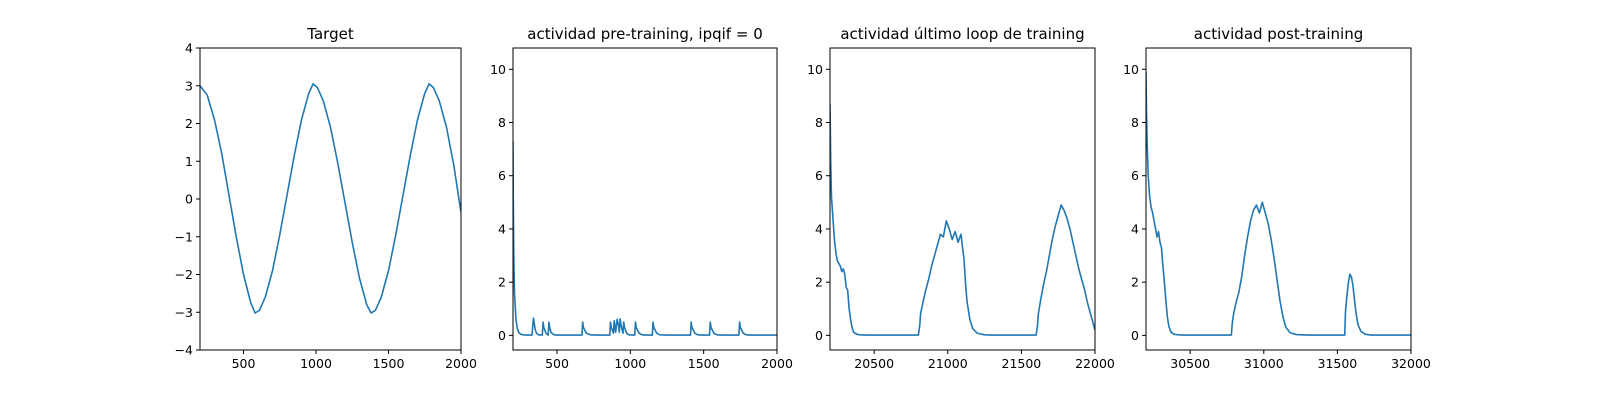 This screenshot has width=1600, height=400. I want to click on x-tick-label: 21500, so click(1022, 363).